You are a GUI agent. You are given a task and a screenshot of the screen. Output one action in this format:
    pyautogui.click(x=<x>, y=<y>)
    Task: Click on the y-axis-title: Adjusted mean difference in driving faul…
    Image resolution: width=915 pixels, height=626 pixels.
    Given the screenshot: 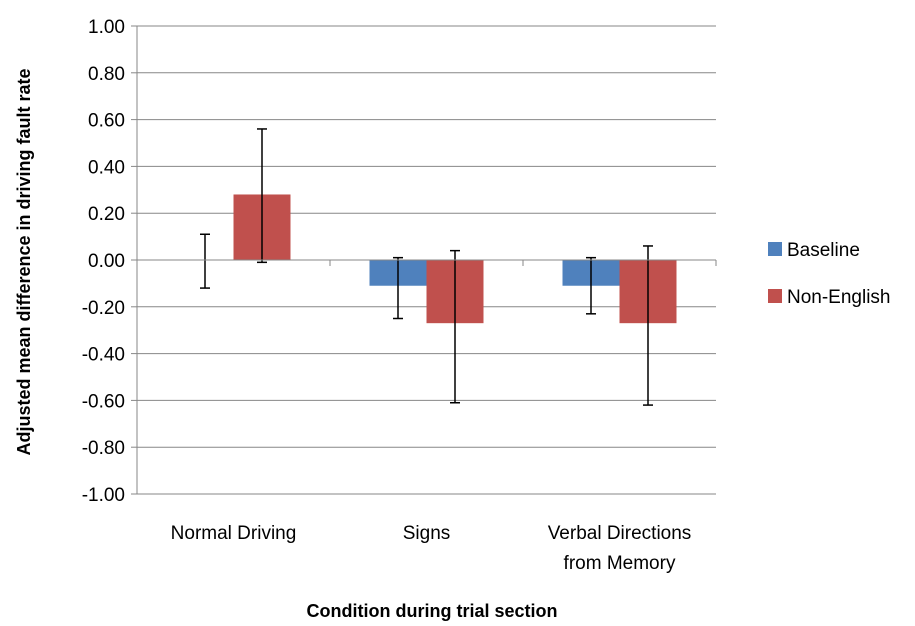 What is the action you would take?
    pyautogui.click(x=24, y=261)
    